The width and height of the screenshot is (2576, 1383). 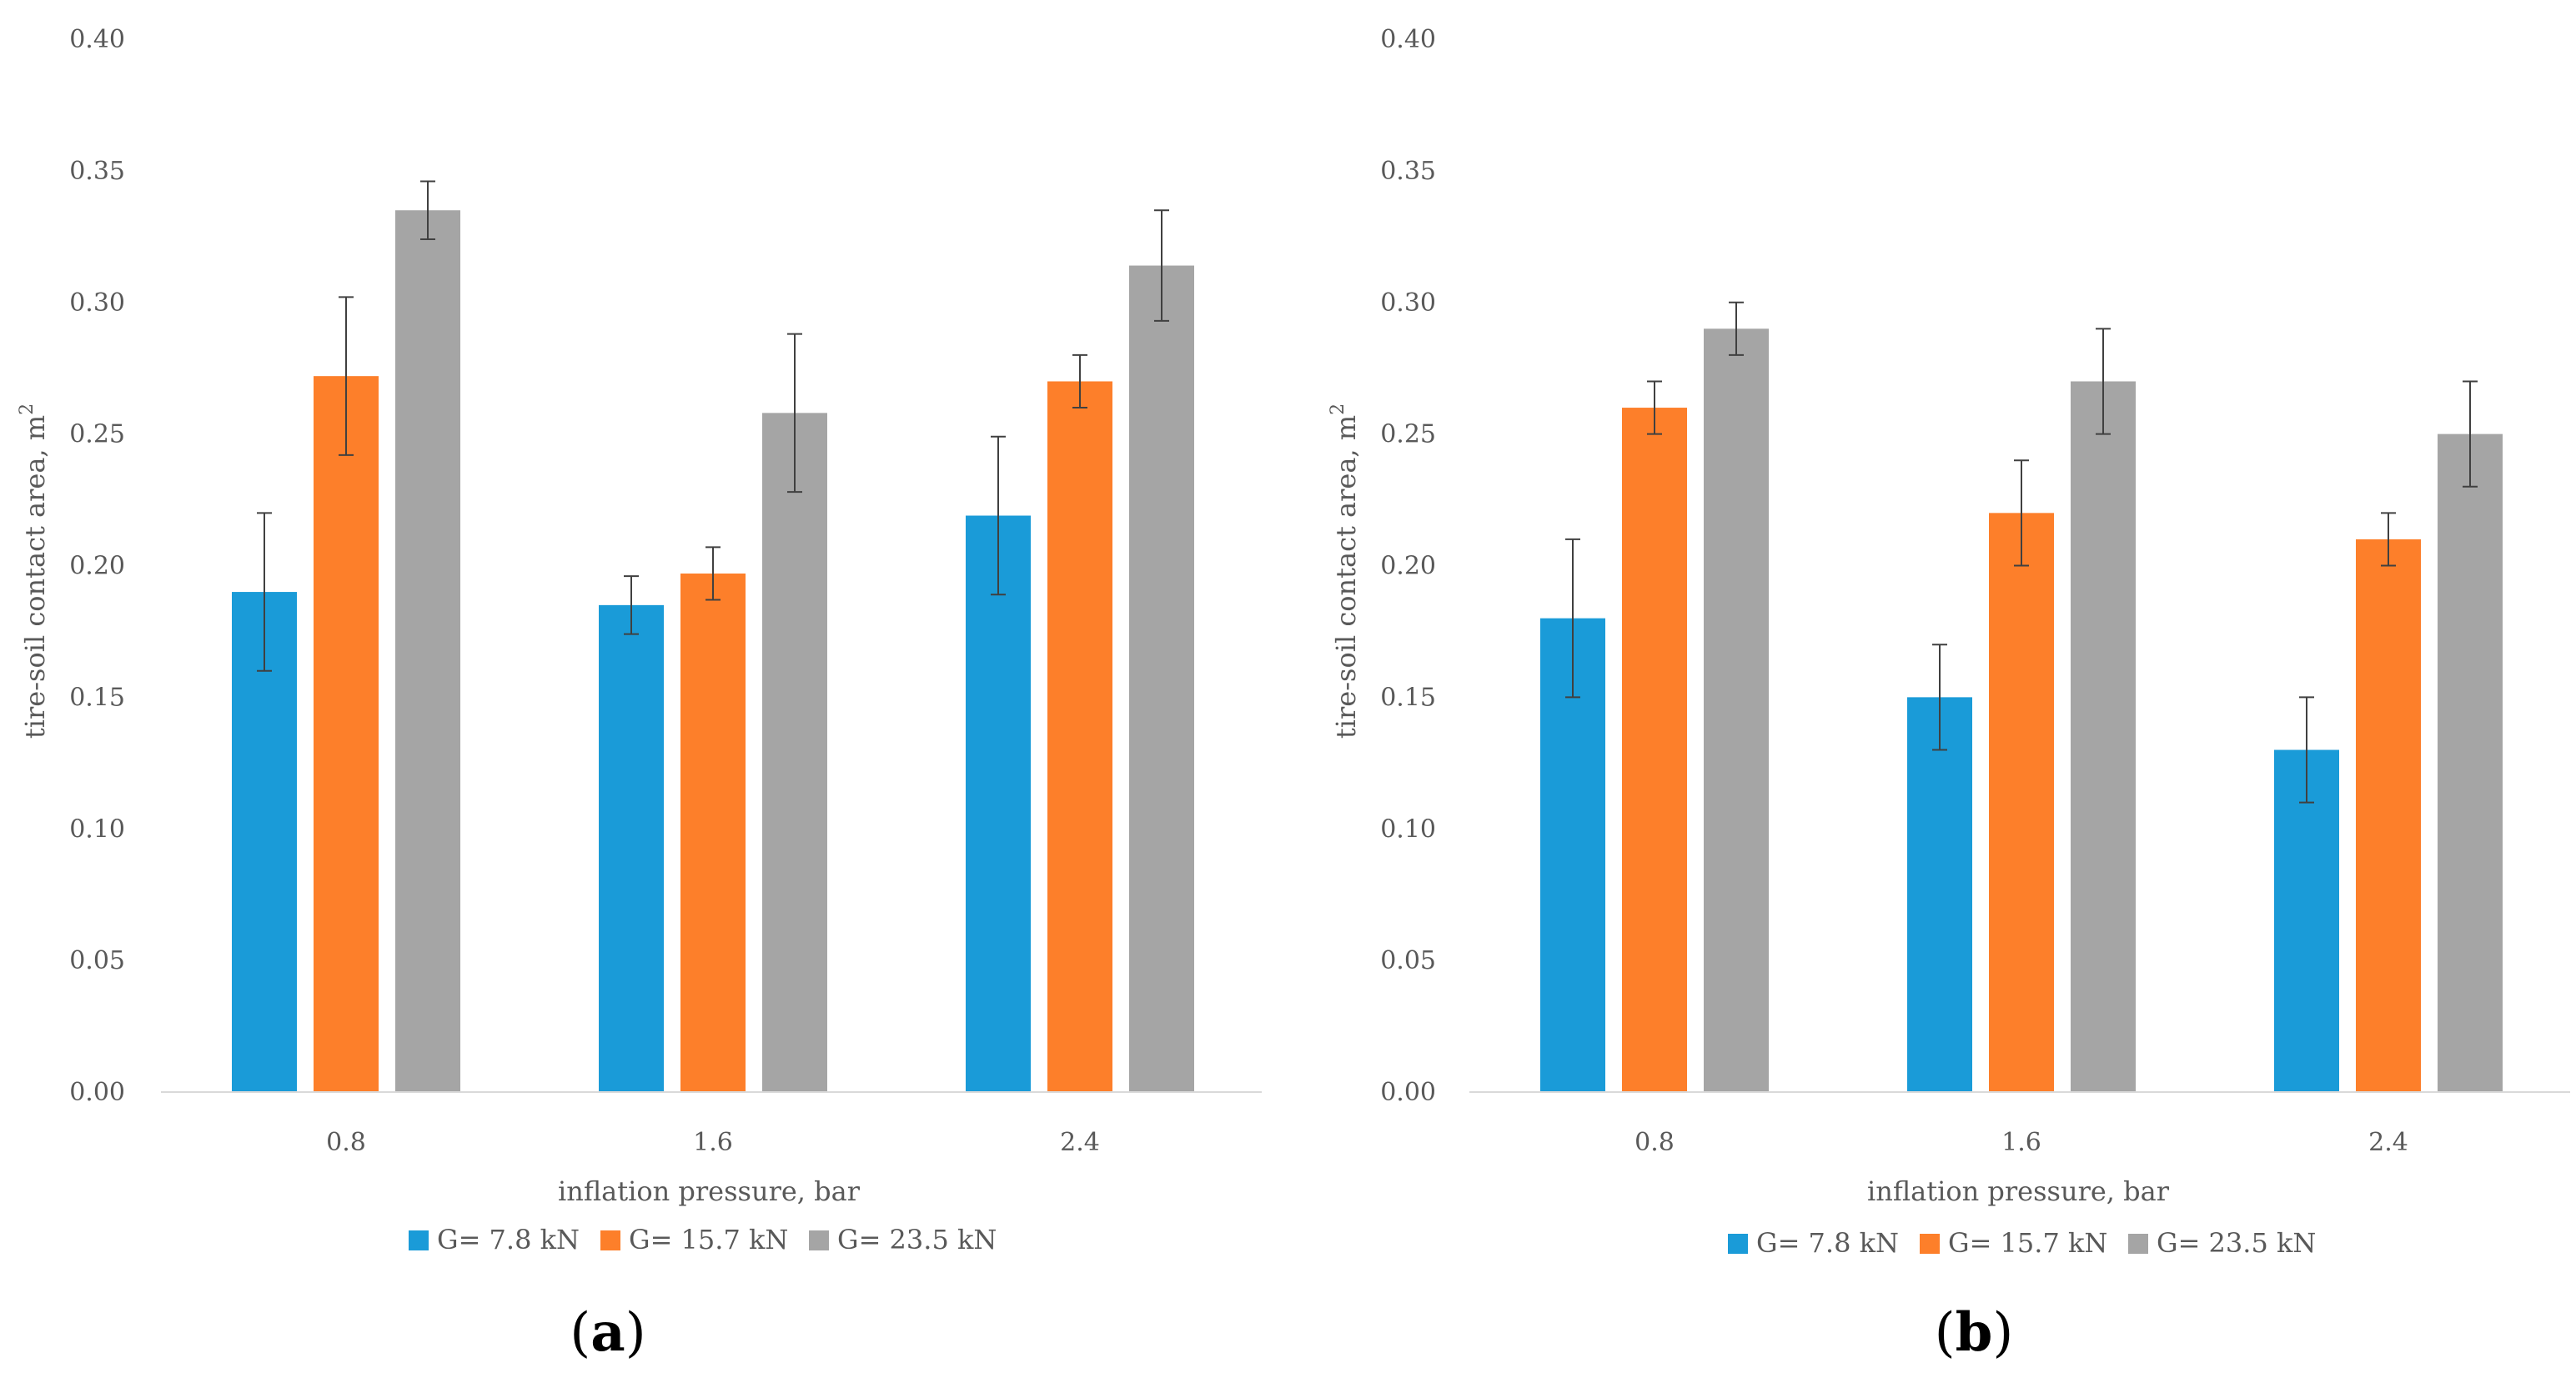 What do you see at coordinates (998, 515) in the screenshot?
I see `error-bar-a-s1-2.4` at bounding box center [998, 515].